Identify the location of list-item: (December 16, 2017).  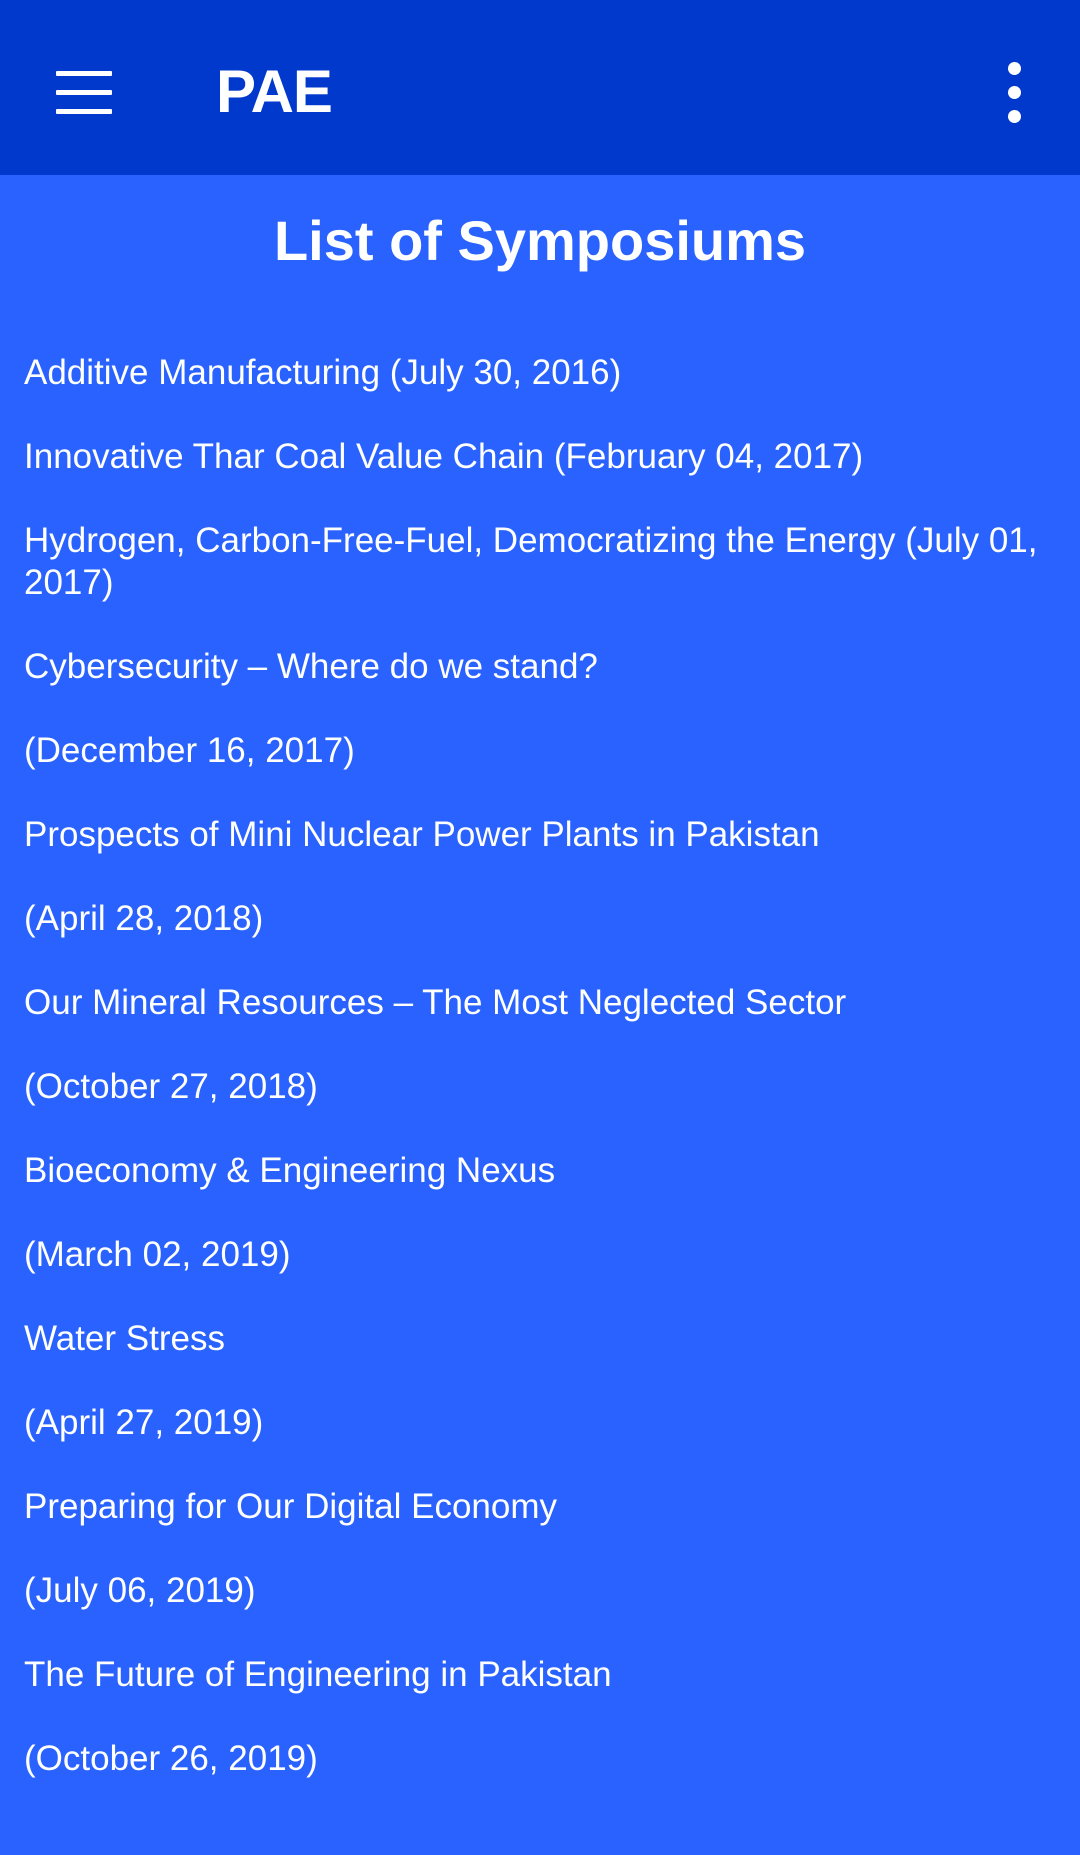
(189, 750).